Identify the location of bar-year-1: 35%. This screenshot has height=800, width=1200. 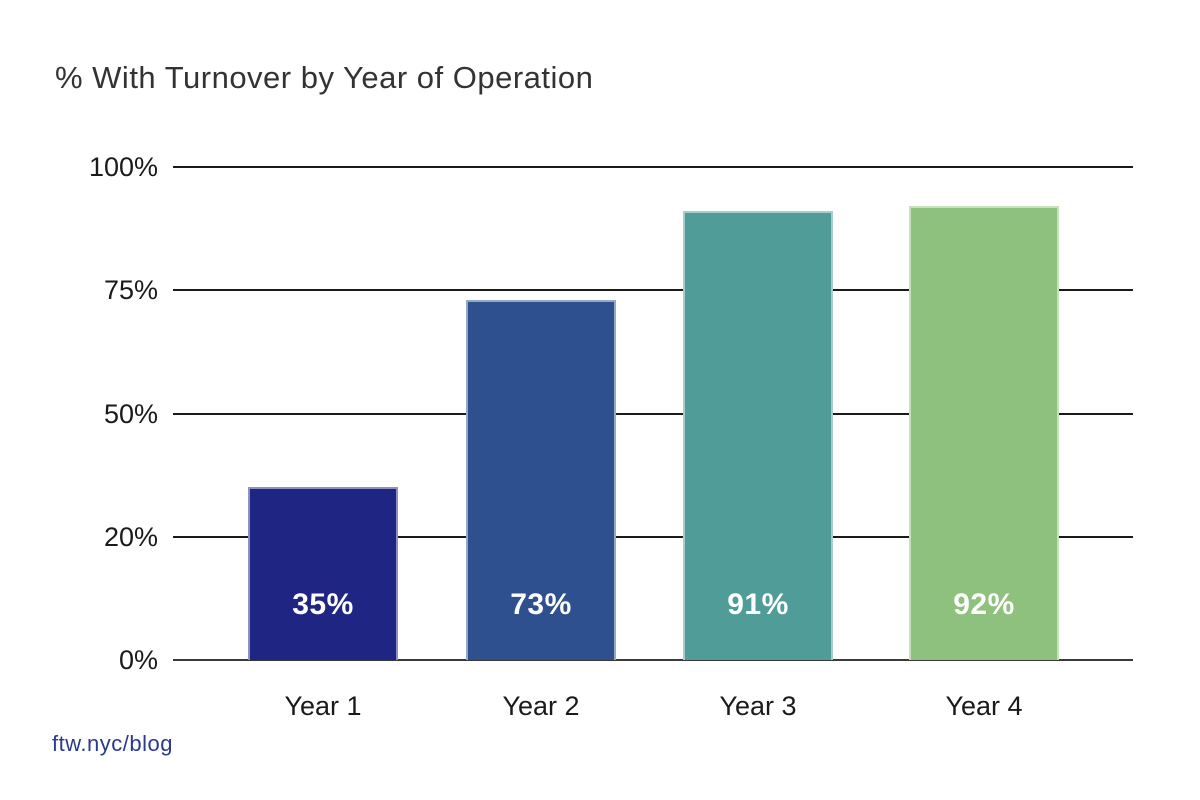
(323, 573).